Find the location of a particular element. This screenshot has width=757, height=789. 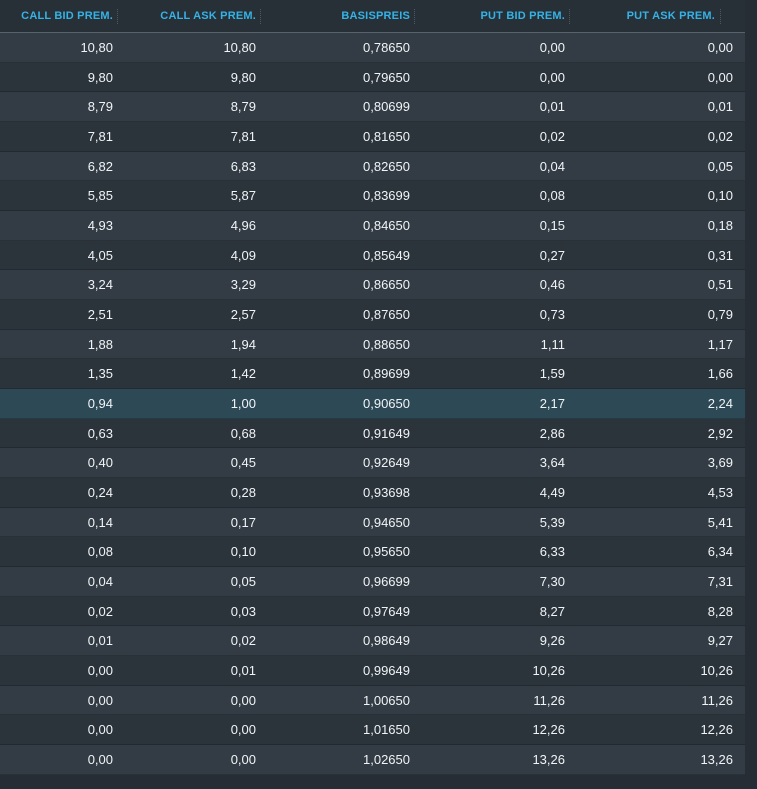

cell-call_ask_prem: 4,09 is located at coordinates (243, 255).